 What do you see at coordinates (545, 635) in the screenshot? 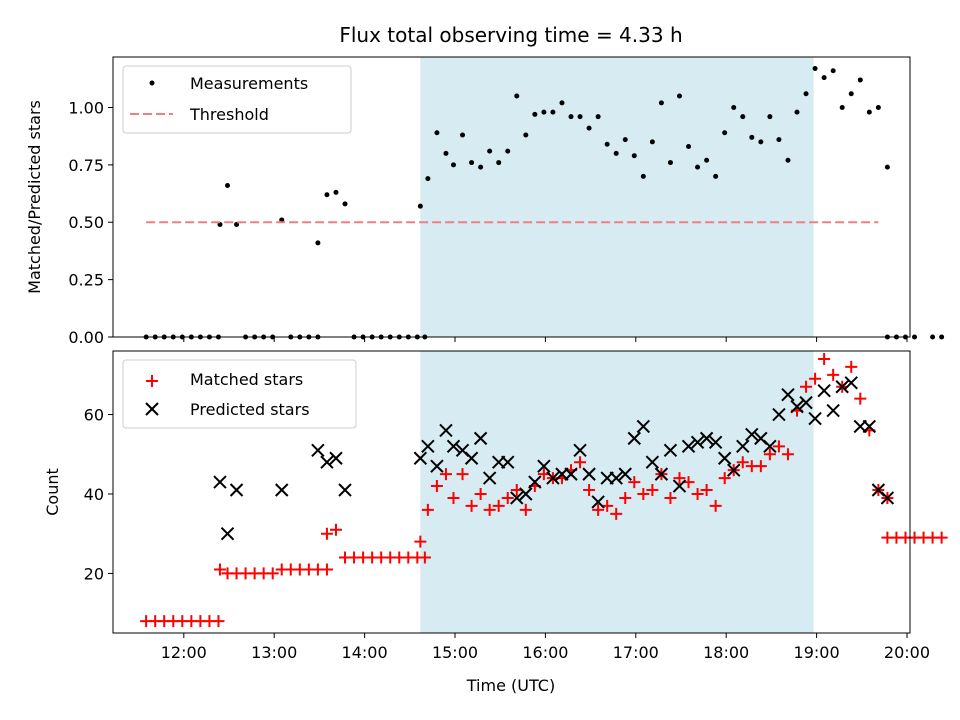
I see `bottom-x-ticks` at bounding box center [545, 635].